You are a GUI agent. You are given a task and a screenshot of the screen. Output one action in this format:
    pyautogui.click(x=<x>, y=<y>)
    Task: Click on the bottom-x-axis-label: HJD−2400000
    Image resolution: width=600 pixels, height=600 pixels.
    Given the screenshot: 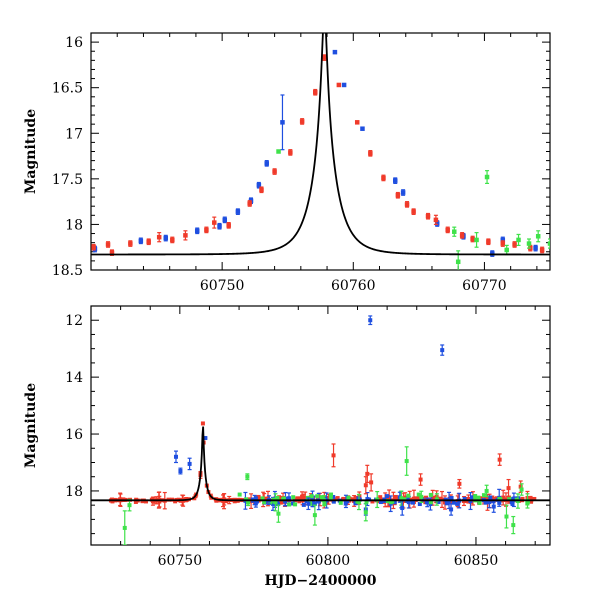 What is the action you would take?
    pyautogui.click(x=321, y=581)
    